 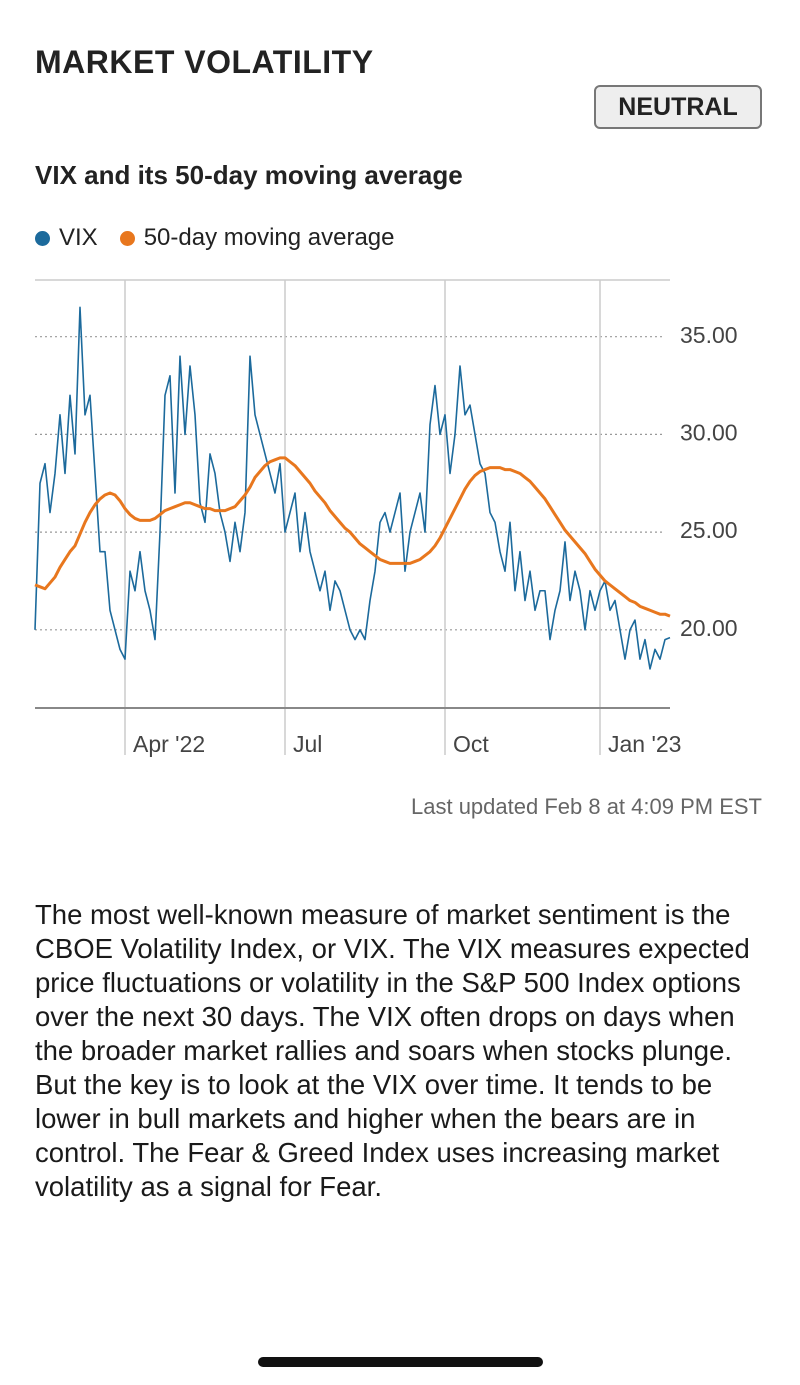 I want to click on x-tick-label: Jul, so click(x=307, y=744).